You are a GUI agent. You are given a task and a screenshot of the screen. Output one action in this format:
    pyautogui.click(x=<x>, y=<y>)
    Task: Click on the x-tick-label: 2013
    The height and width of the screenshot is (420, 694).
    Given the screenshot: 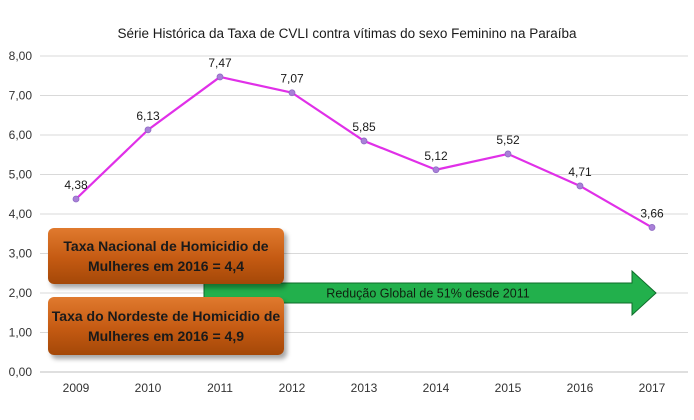 What is the action you would take?
    pyautogui.click(x=364, y=388)
    